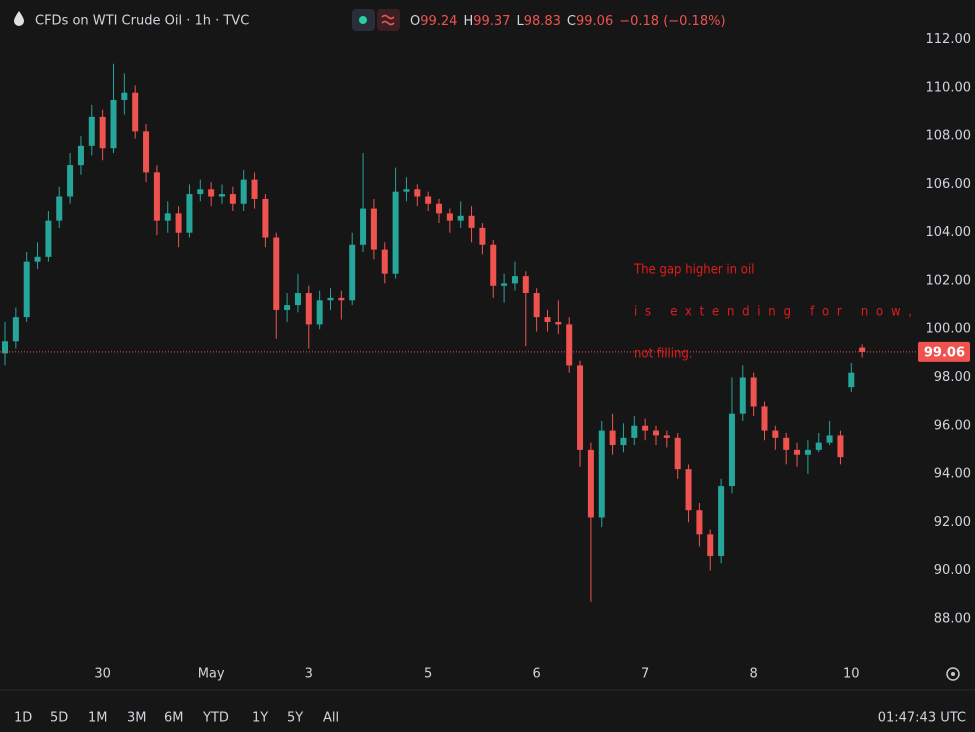 This screenshot has height=732, width=975. What do you see at coordinates (949, 184) in the screenshot?
I see `y-tick-label: 106.00` at bounding box center [949, 184].